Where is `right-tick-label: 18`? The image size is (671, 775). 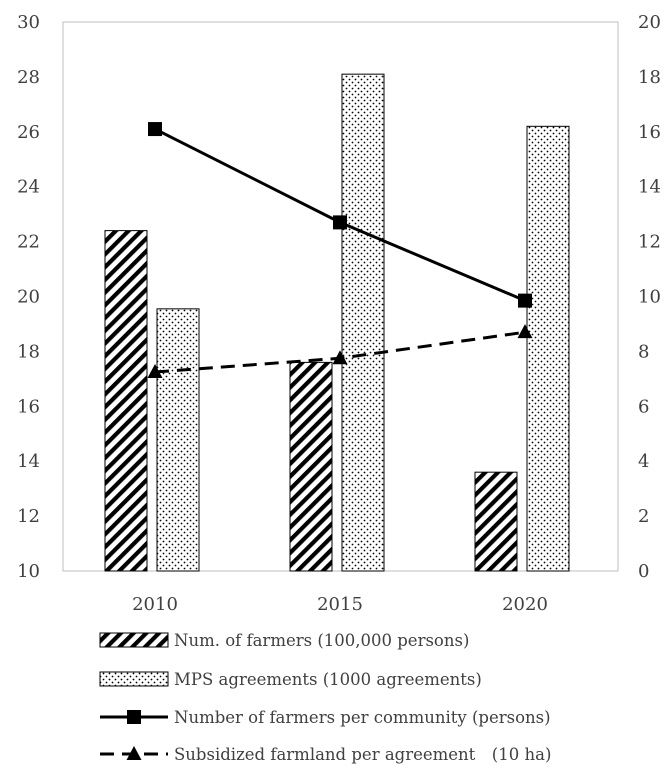
right-tick-label: 18 is located at coordinates (649, 77).